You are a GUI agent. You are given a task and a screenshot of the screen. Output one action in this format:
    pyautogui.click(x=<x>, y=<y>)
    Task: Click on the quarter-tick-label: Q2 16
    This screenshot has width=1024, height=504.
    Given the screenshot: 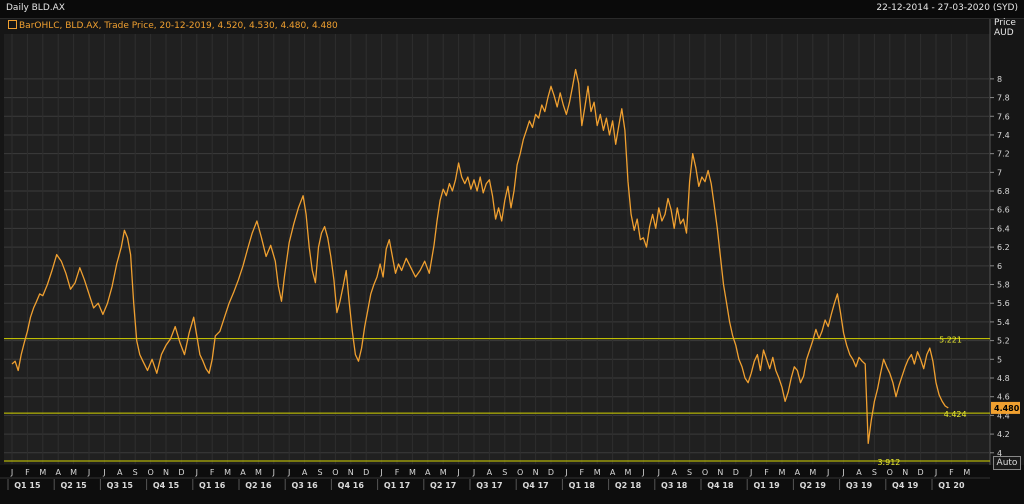 What is the action you would take?
    pyautogui.click(x=258, y=485)
    